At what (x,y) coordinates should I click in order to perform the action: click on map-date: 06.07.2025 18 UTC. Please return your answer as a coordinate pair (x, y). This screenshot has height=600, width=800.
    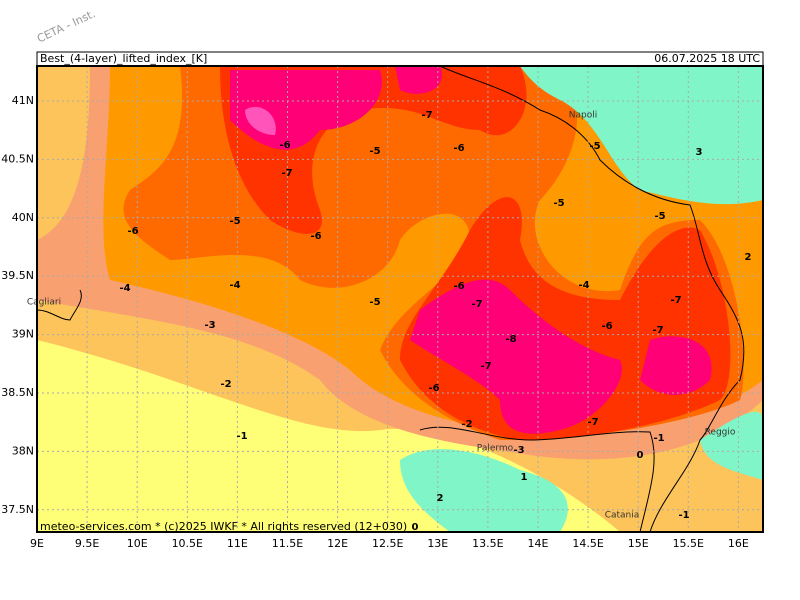
    Looking at the image, I should click on (707, 58).